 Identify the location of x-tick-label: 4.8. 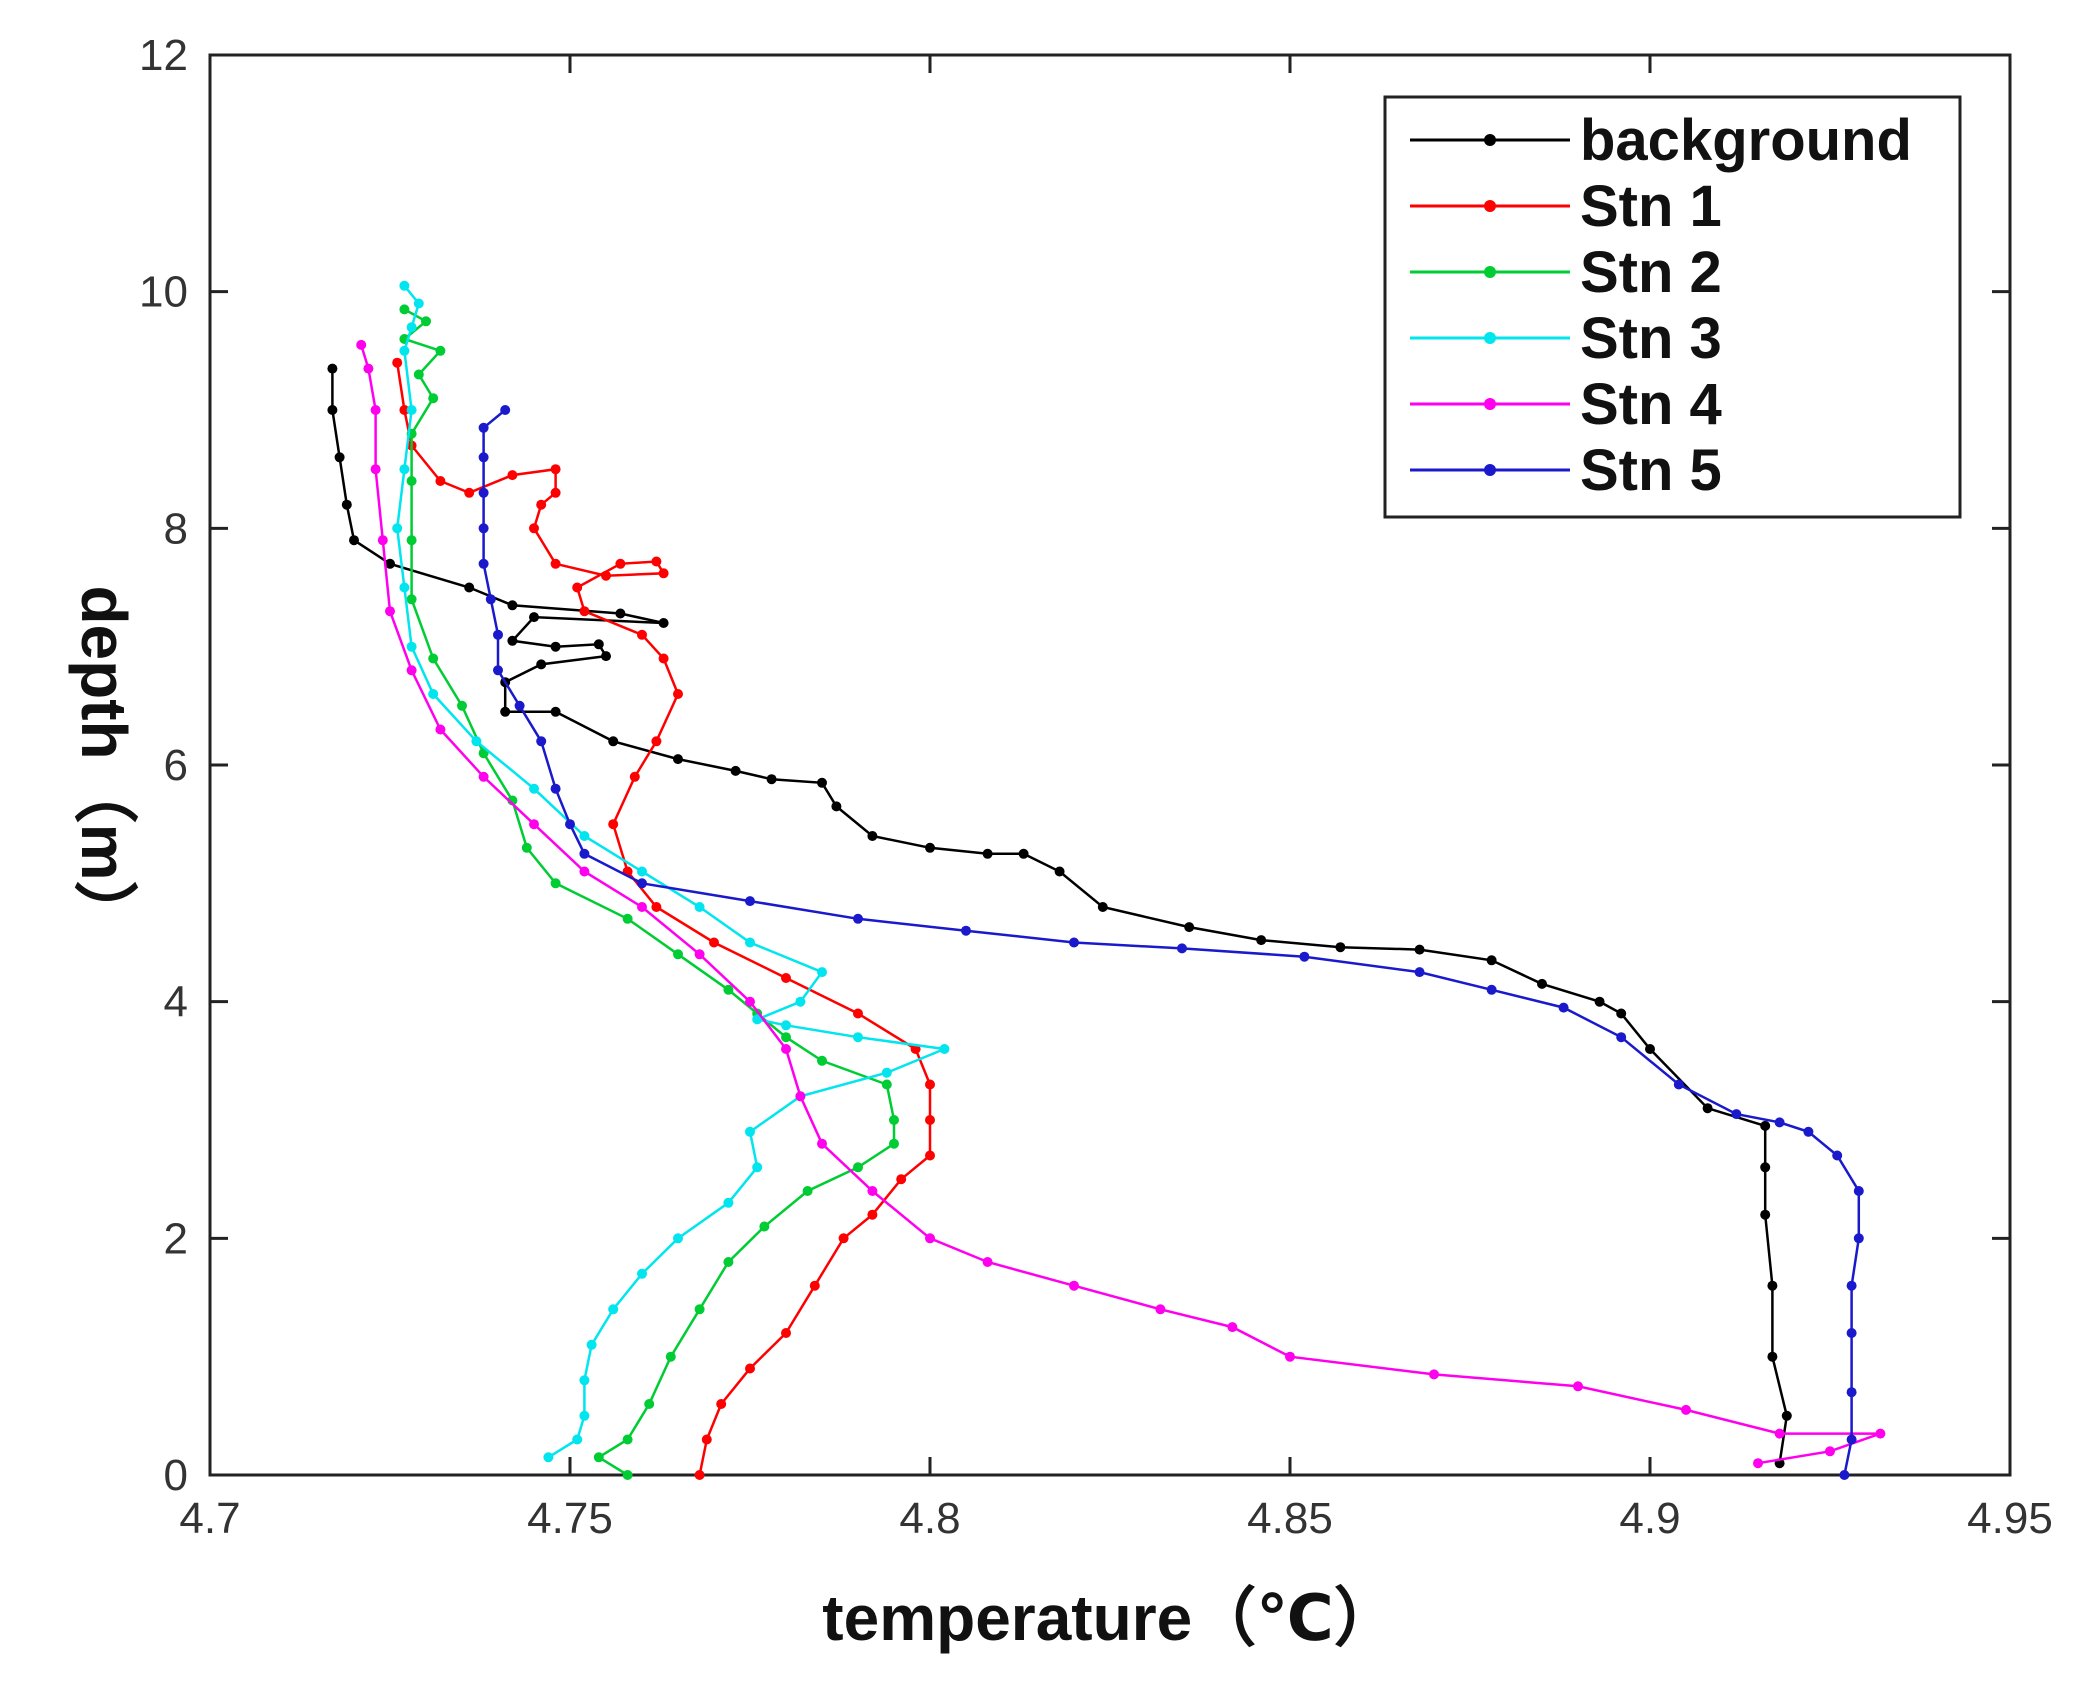
(929, 1518).